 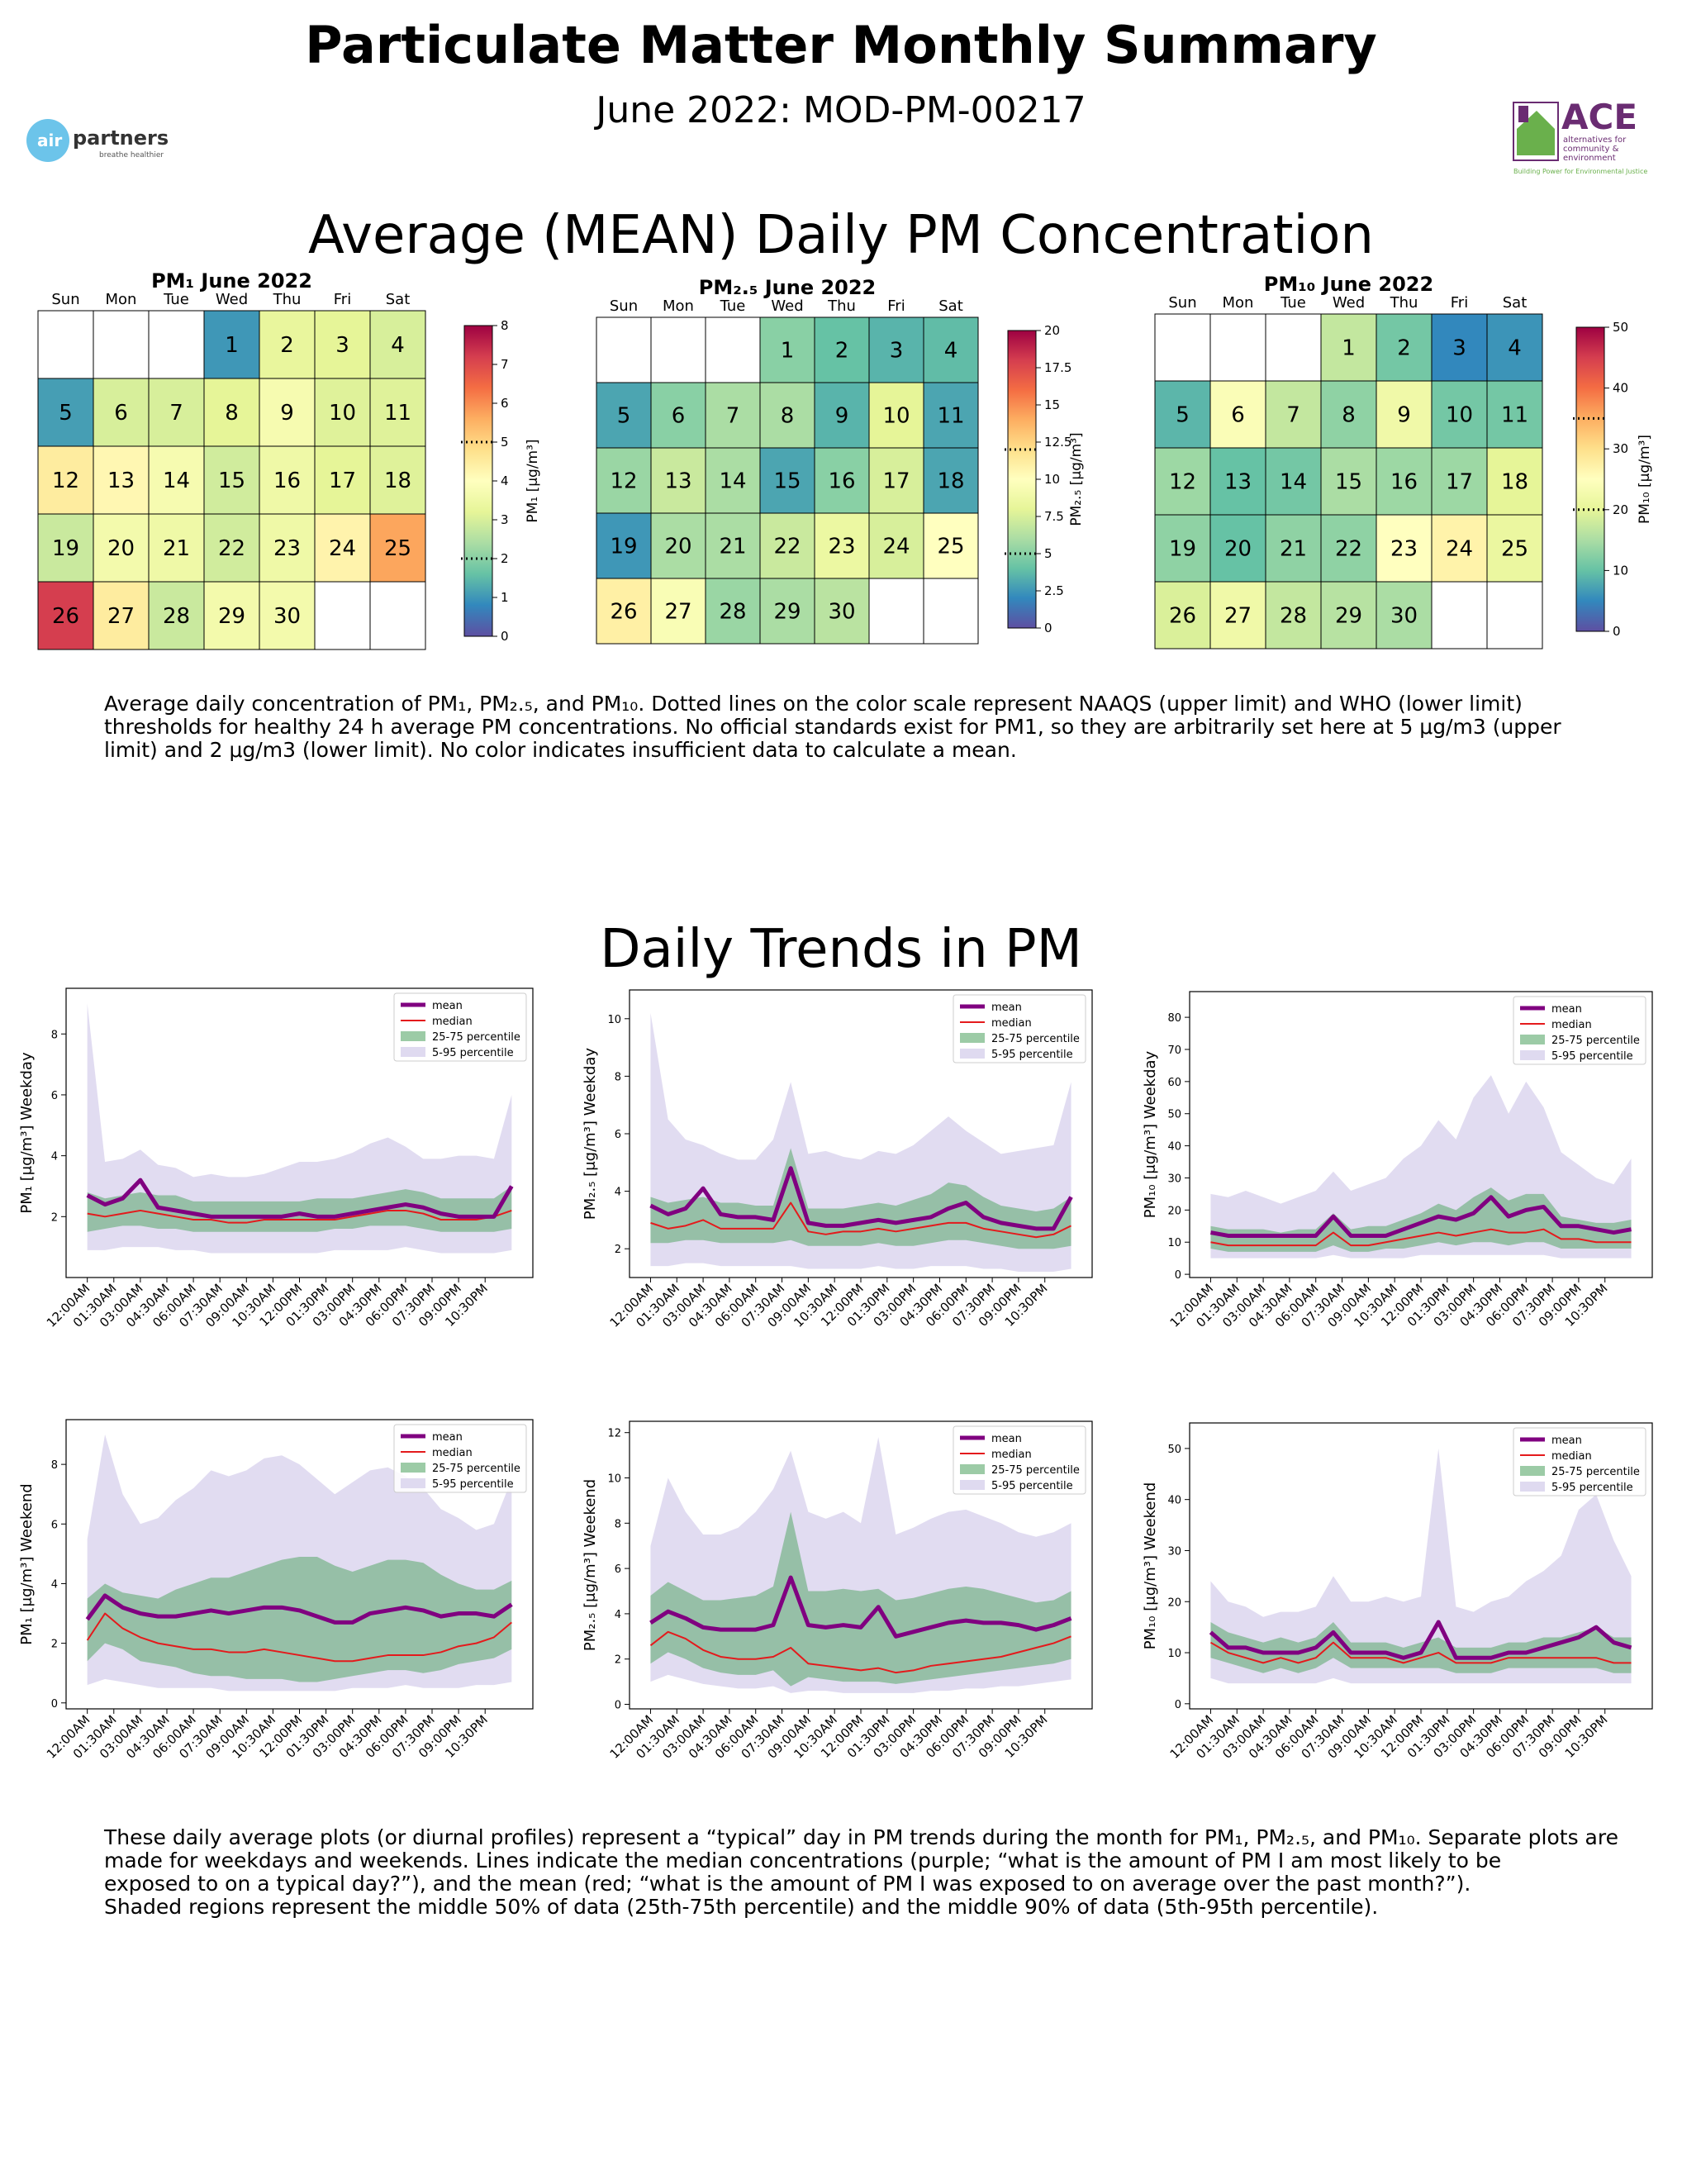 I want to click on weekday-label: Sat, so click(x=1516, y=303).